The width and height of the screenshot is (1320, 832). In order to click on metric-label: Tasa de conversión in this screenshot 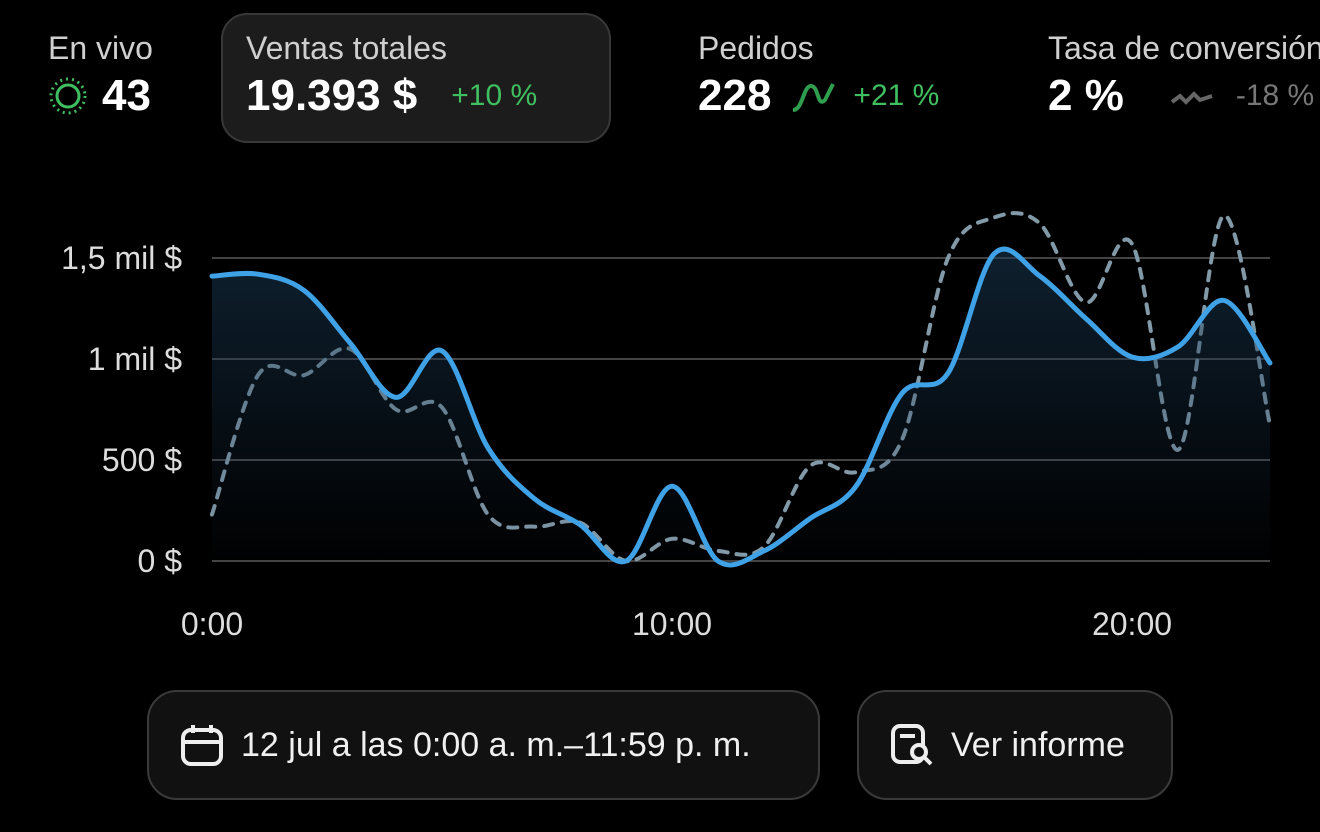, I will do `click(1184, 48)`.